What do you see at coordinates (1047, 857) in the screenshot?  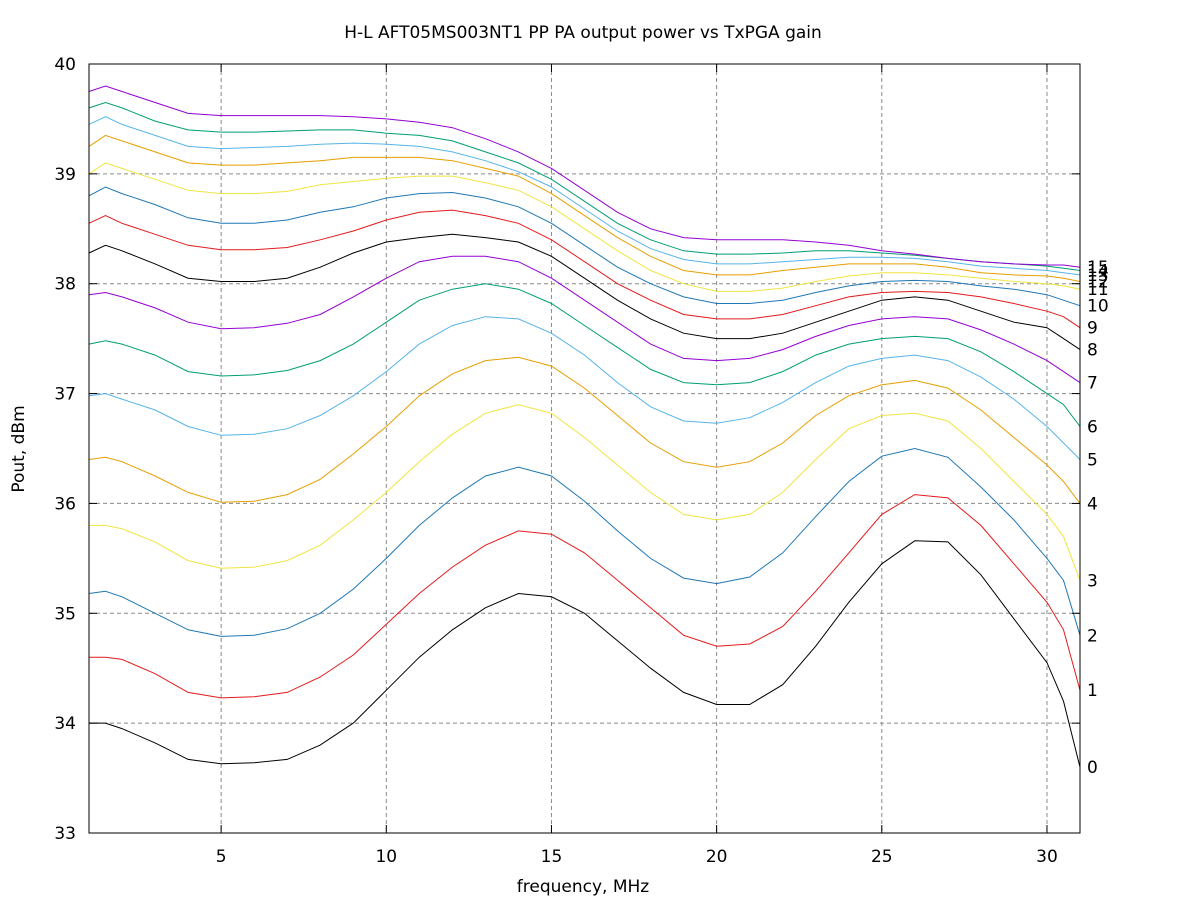 I see `x-tick-label: 30` at bounding box center [1047, 857].